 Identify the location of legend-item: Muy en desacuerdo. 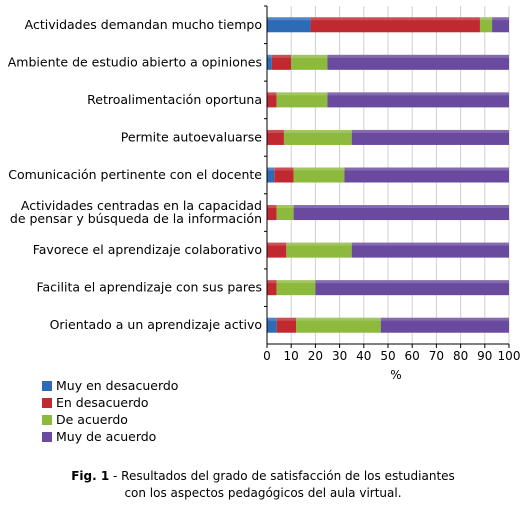
(110, 385).